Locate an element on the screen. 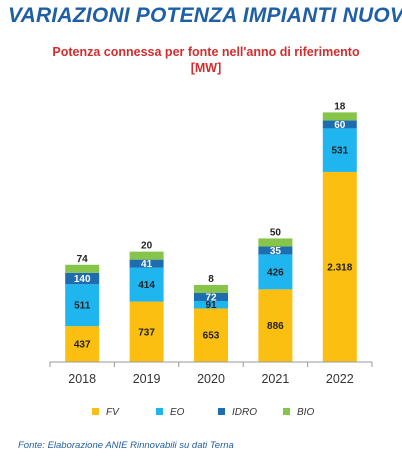 The width and height of the screenshot is (402, 463). legend-swatch-idro is located at coordinates (221, 411).